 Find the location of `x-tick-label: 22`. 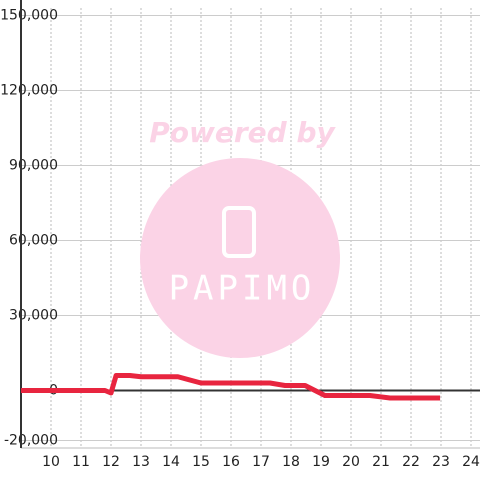

x-tick-label: 22 is located at coordinates (411, 462).